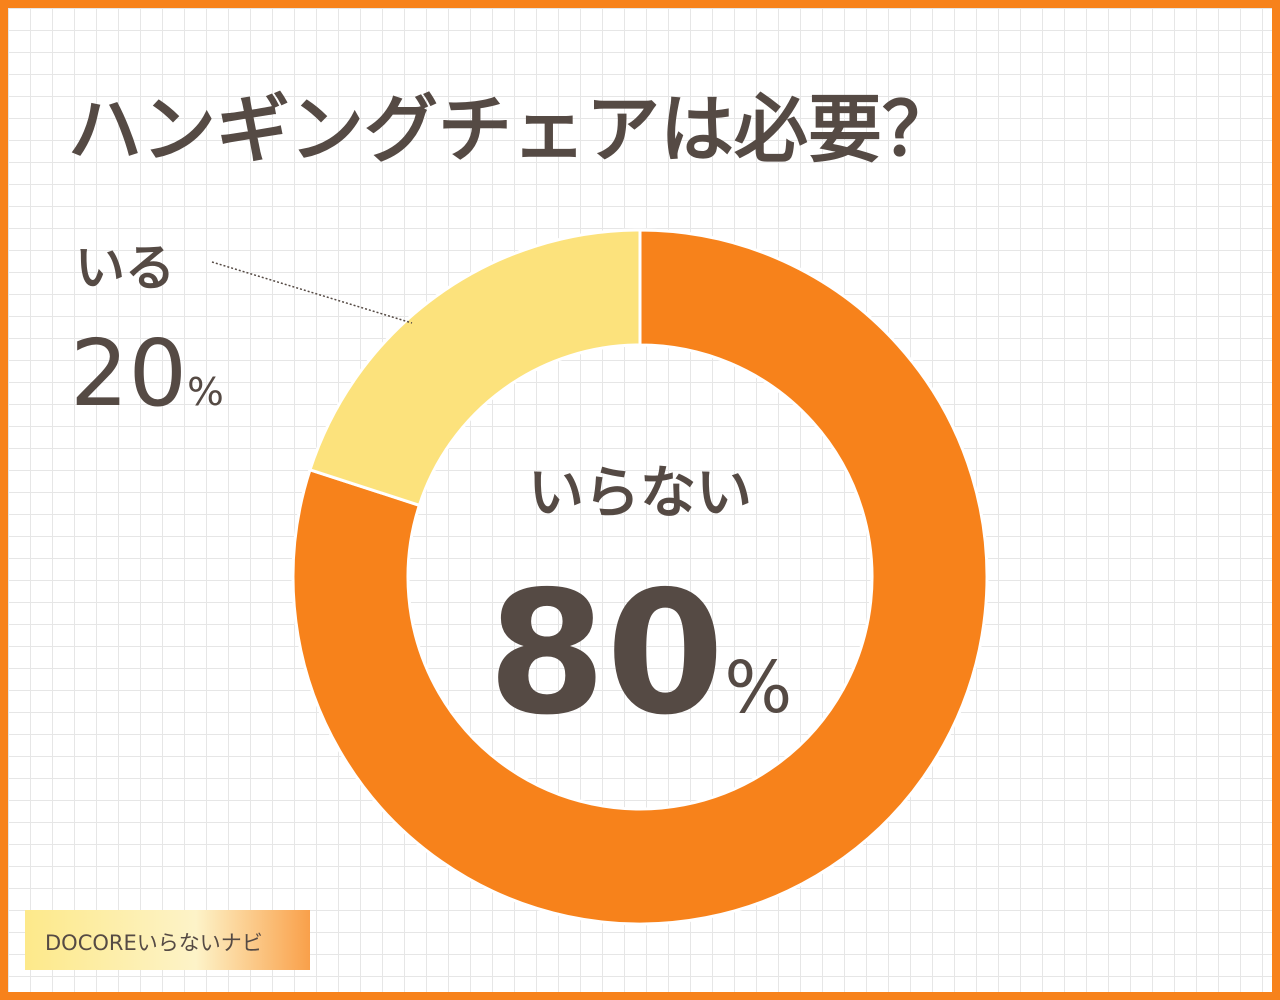 Image resolution: width=1280 pixels, height=1000 pixels. What do you see at coordinates (312, 292) in the screenshot?
I see `leader-line` at bounding box center [312, 292].